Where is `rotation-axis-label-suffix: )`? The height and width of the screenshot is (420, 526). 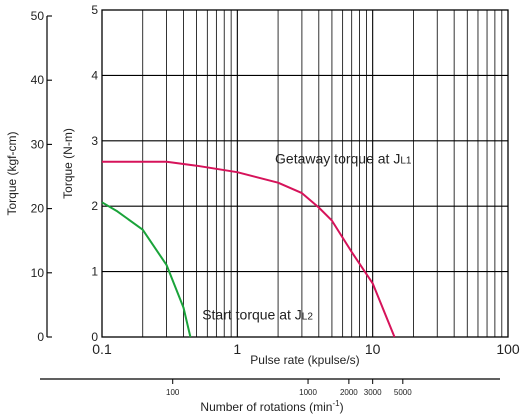 rotation-axis-label-suffix: ) is located at coordinates (342, 407).